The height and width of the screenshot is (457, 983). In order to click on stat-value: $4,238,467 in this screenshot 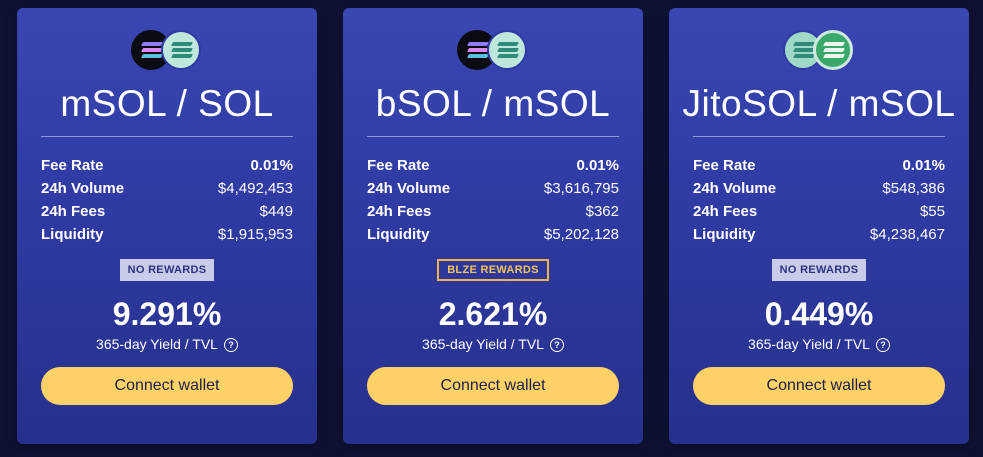, I will do `click(907, 234)`.